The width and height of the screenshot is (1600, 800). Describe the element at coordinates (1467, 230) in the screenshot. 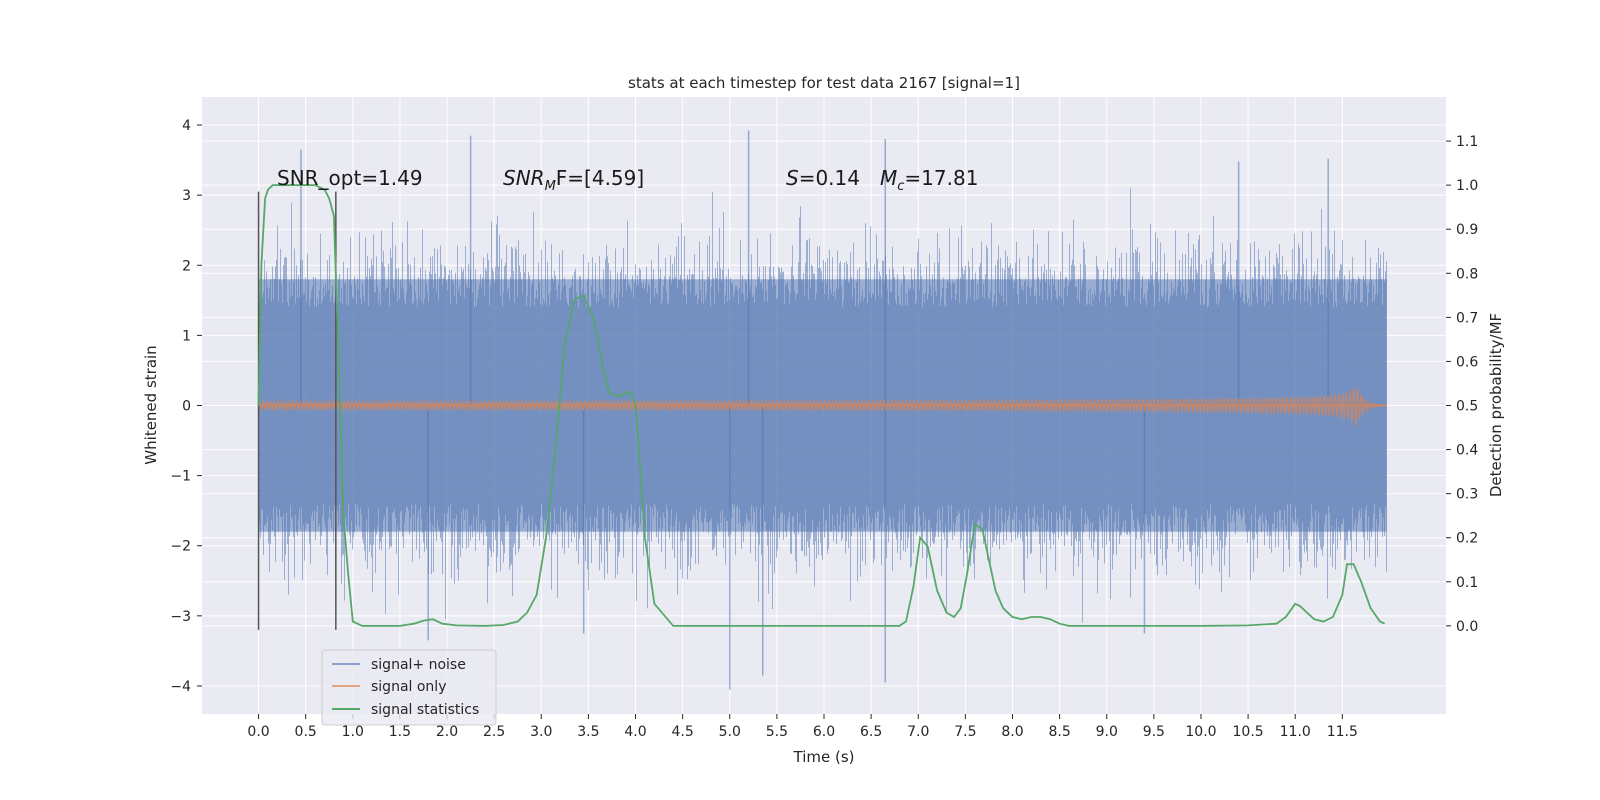

I see `y-right-tick-label: 0.9` at that location.